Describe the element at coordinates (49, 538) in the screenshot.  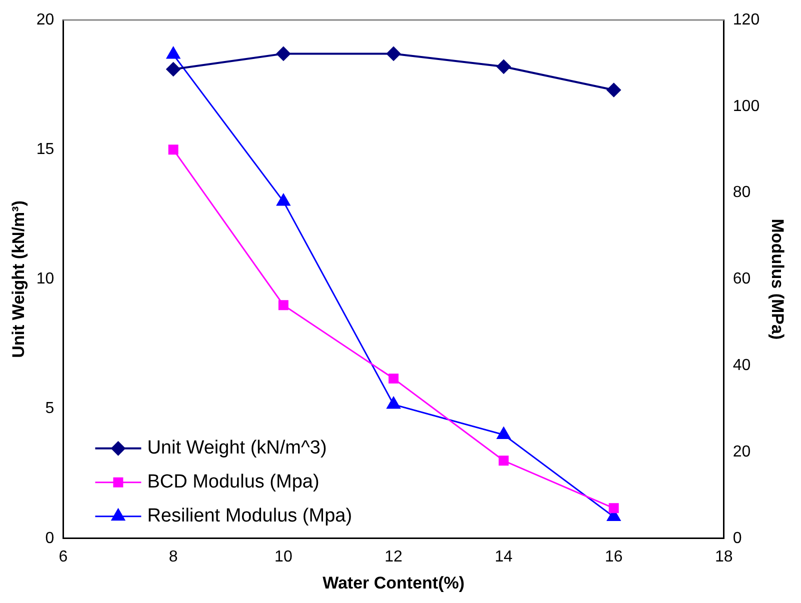
I see `y-tick-label: 0` at that location.